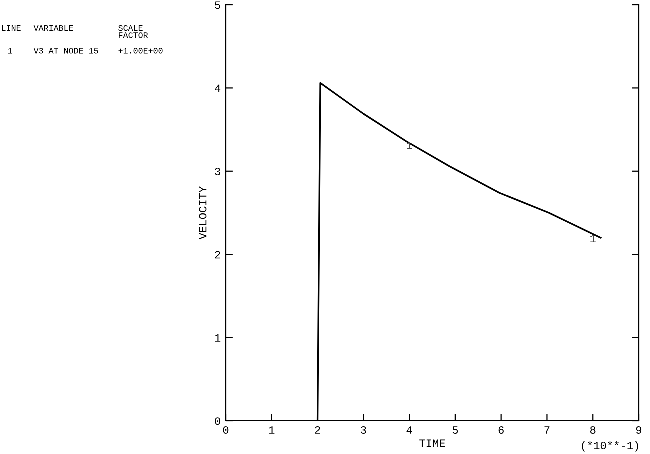 The height and width of the screenshot is (454, 650). I want to click on text: 1, so click(10, 51).